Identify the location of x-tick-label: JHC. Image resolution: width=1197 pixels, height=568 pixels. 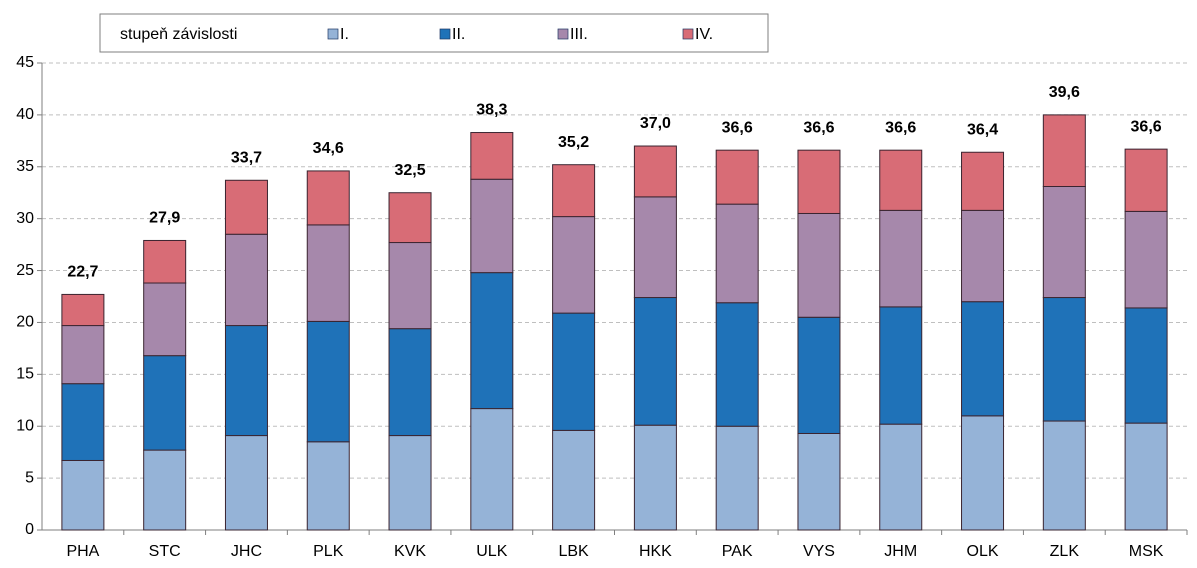
(246, 551).